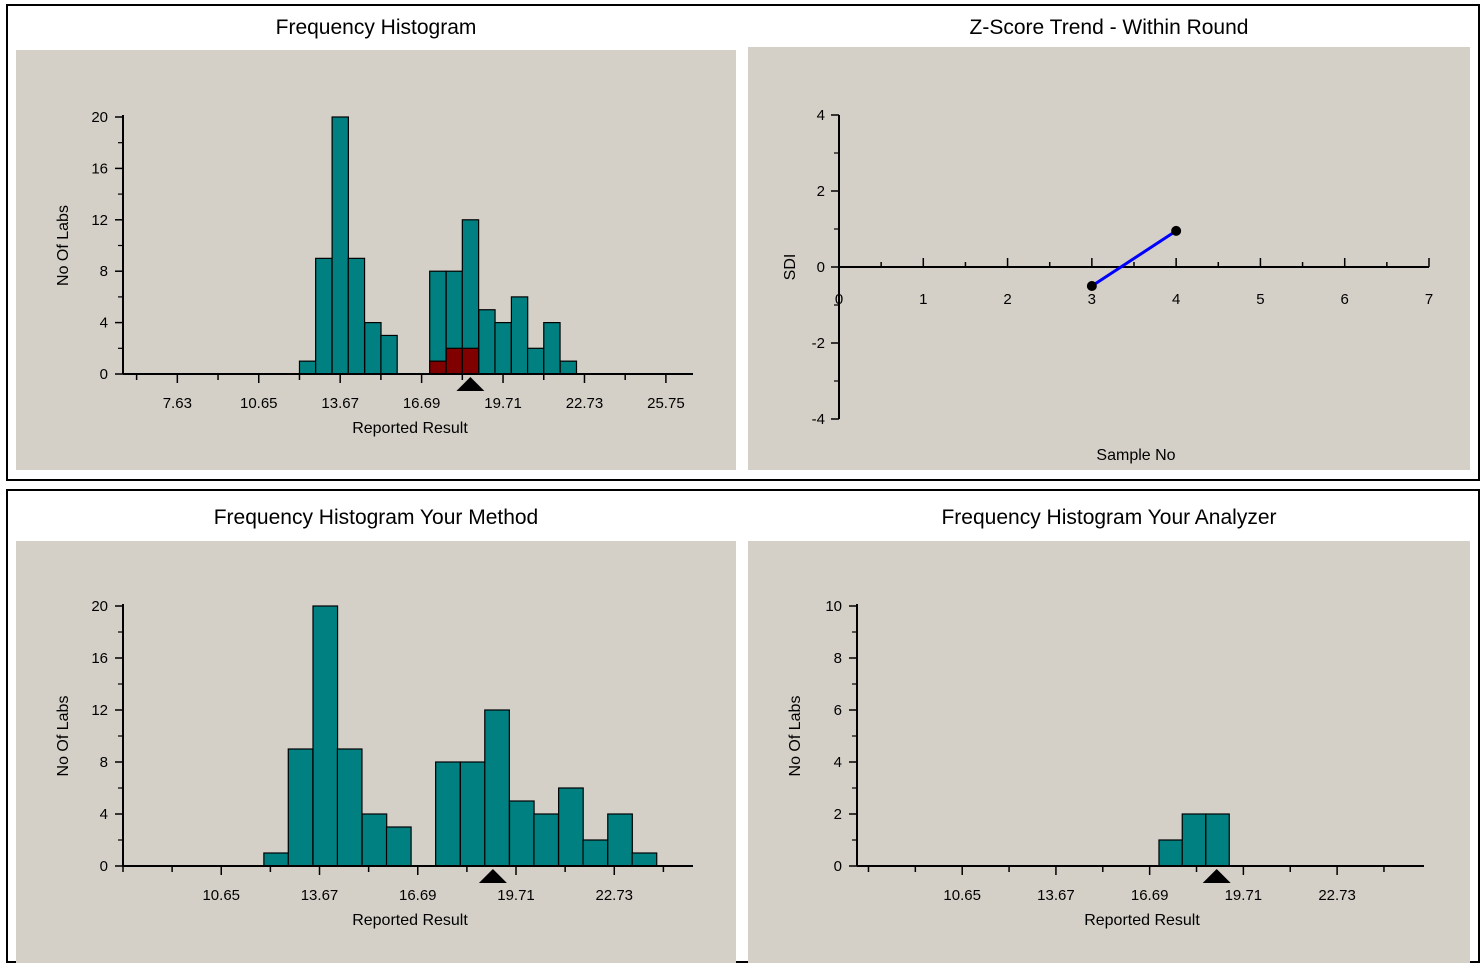 The image size is (1484, 968). What do you see at coordinates (1345, 299) in the screenshot?
I see `x-tick-label: 6` at bounding box center [1345, 299].